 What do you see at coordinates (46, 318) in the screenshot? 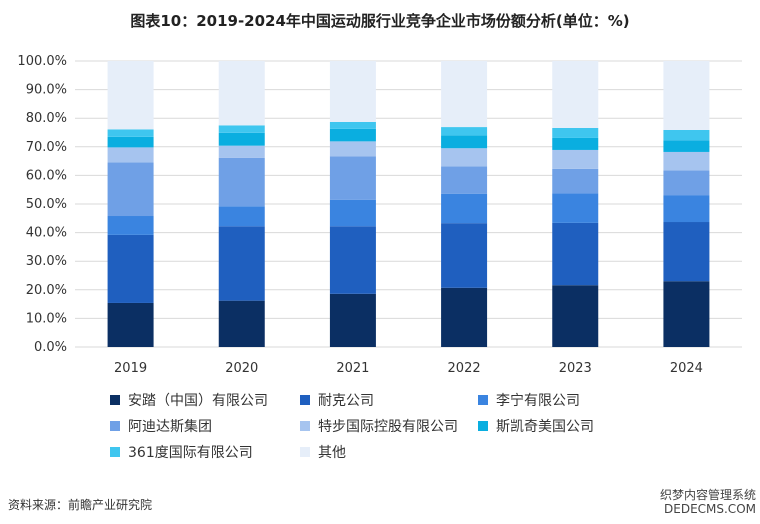
I see `y-tick-label: 10.0%` at bounding box center [46, 318].